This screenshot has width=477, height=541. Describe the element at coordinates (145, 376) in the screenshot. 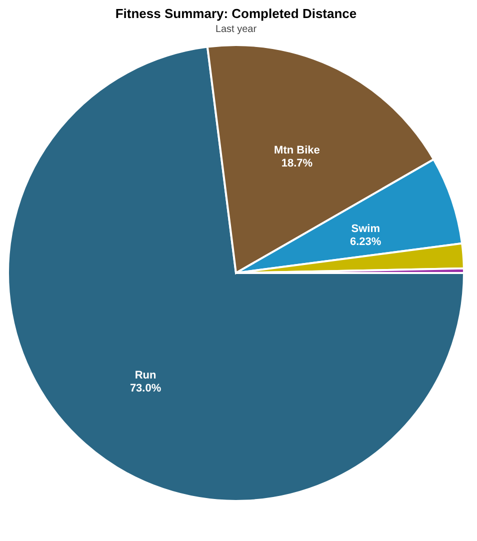

I see `slice-label: Run` at that location.